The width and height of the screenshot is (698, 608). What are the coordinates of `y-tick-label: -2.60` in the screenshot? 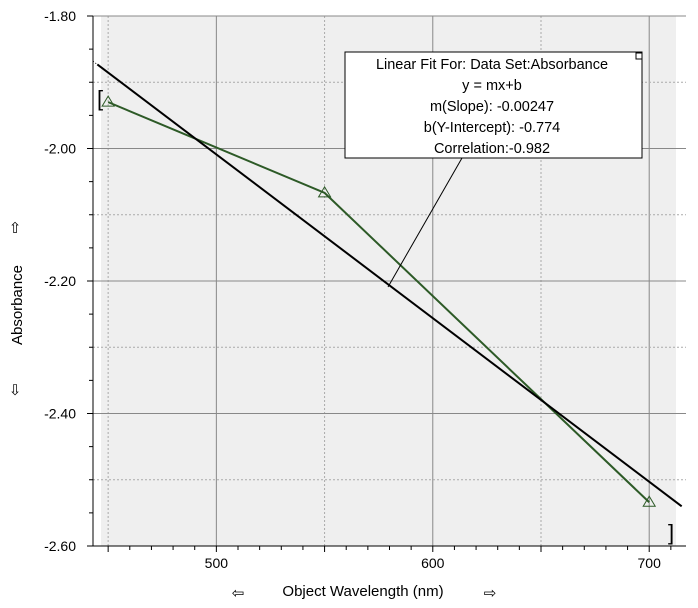 It's located at (60, 546).